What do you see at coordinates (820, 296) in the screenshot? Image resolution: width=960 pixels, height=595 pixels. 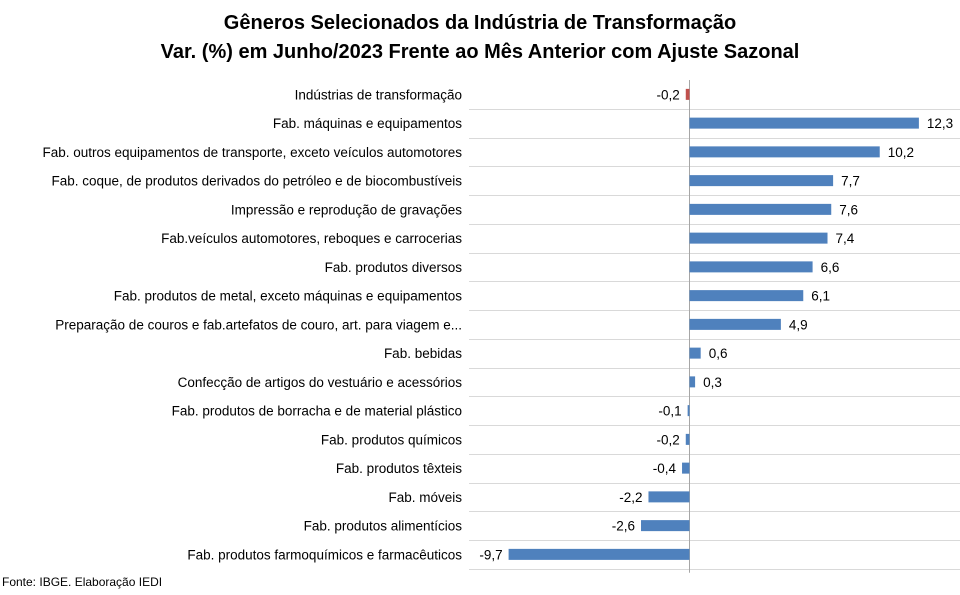 I see `data-label: 6,1` at bounding box center [820, 296].